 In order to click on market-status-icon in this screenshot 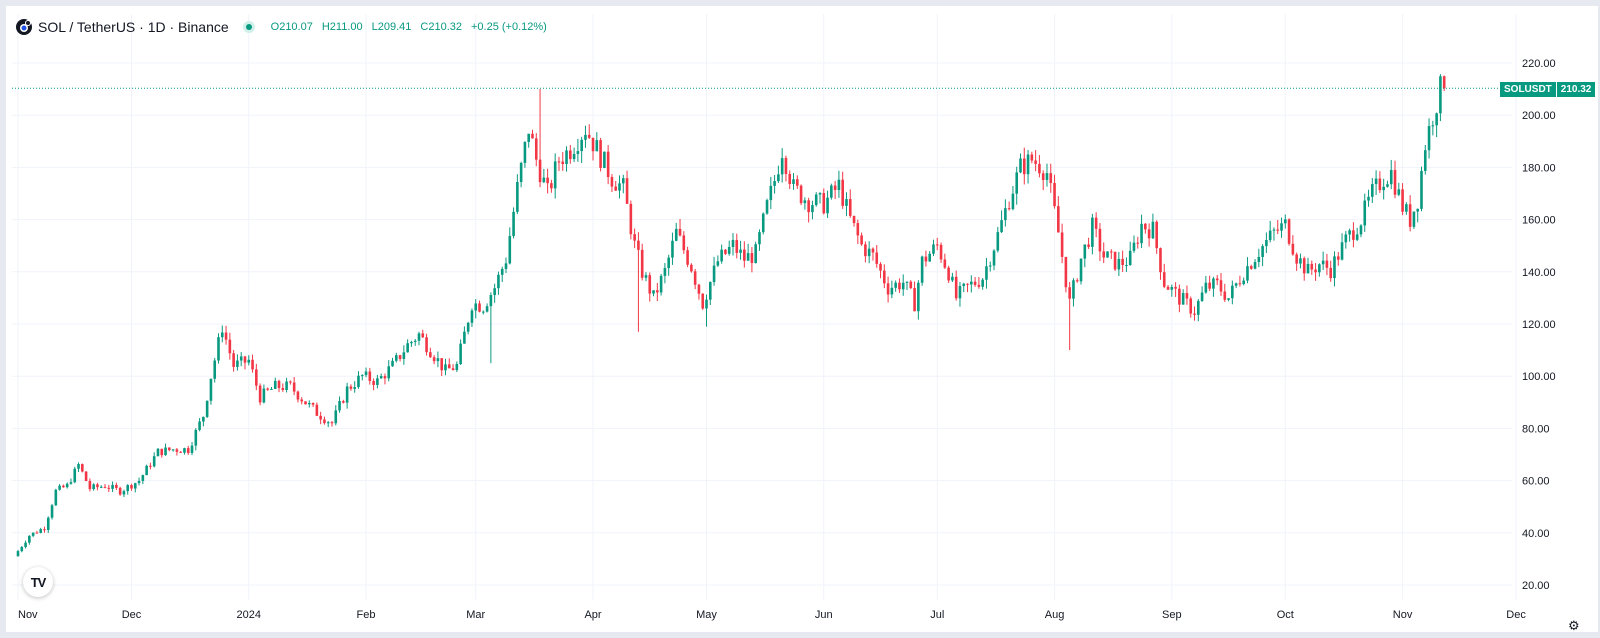, I will do `click(248, 27)`.